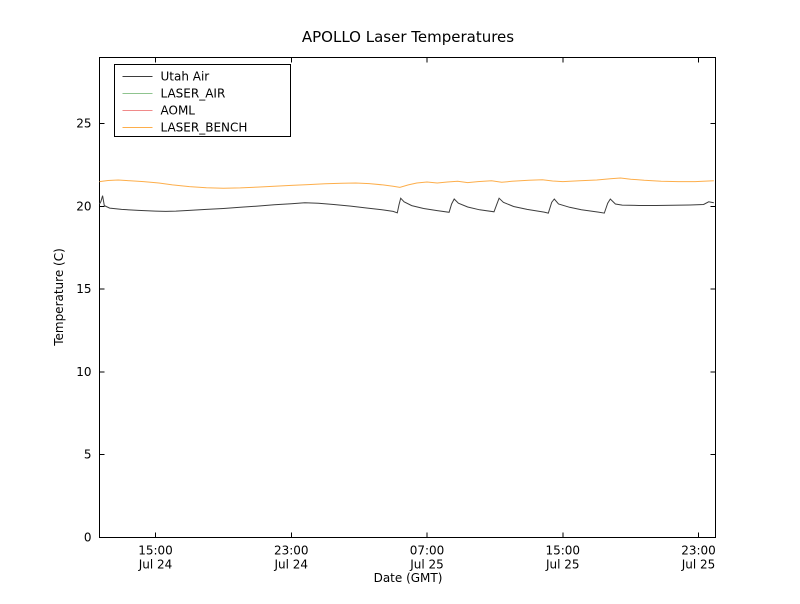 The image size is (800, 604). What do you see at coordinates (427, 551) in the screenshot?
I see `x-tick-time-label: 07:00` at bounding box center [427, 551].